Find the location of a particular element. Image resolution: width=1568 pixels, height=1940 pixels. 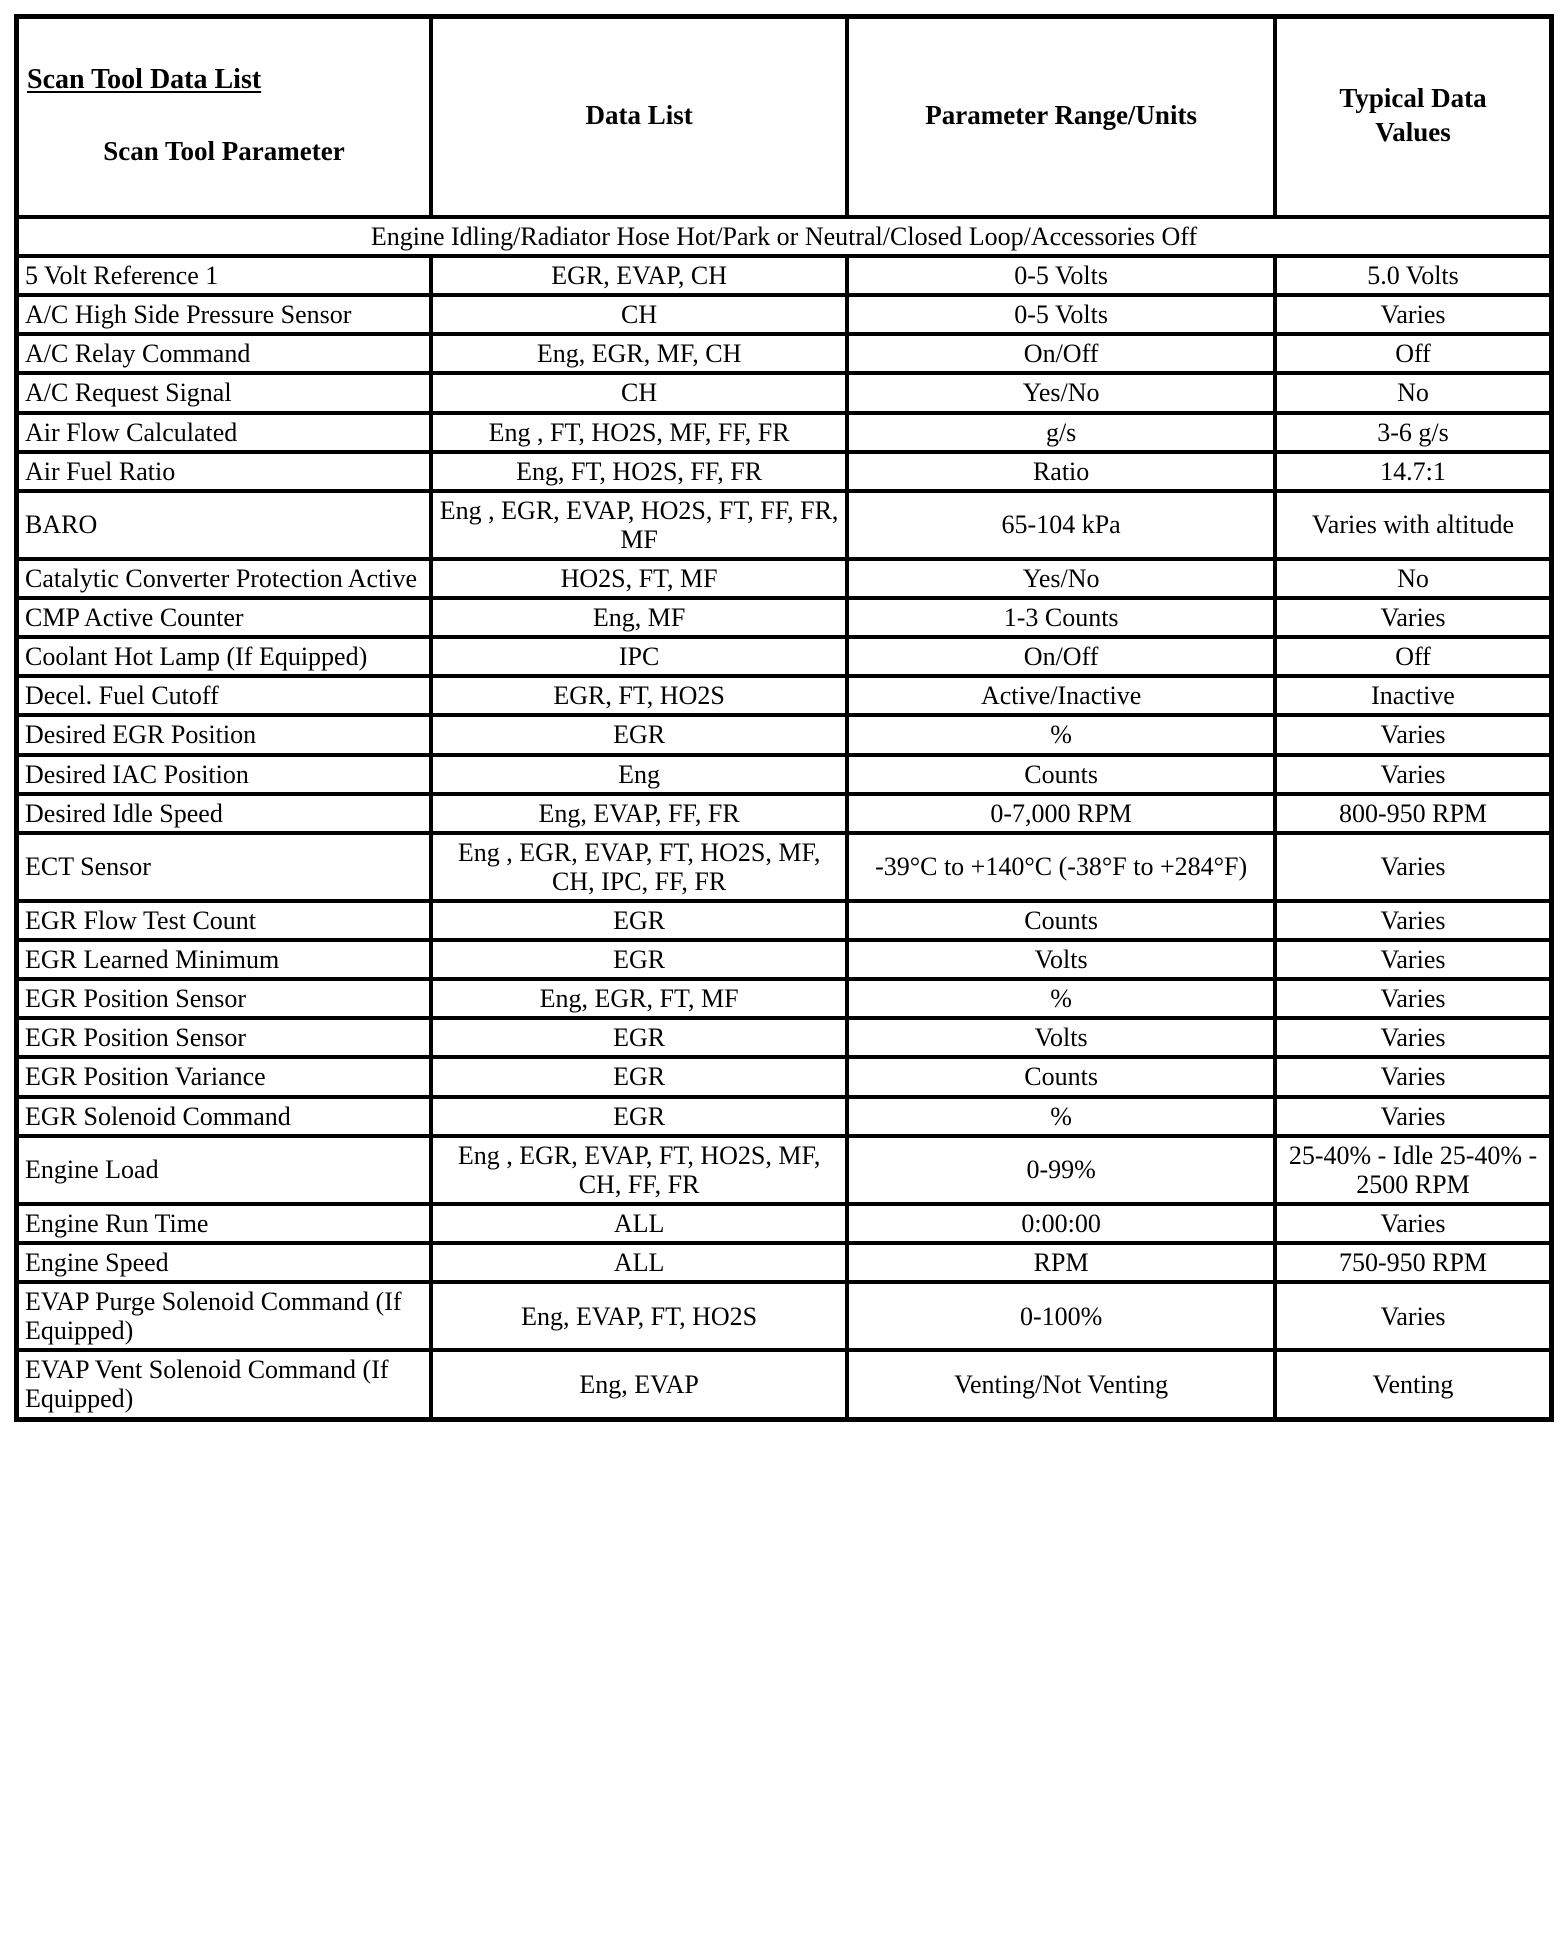

cell-parameter: Desired IAC Position is located at coordinates (224, 774).